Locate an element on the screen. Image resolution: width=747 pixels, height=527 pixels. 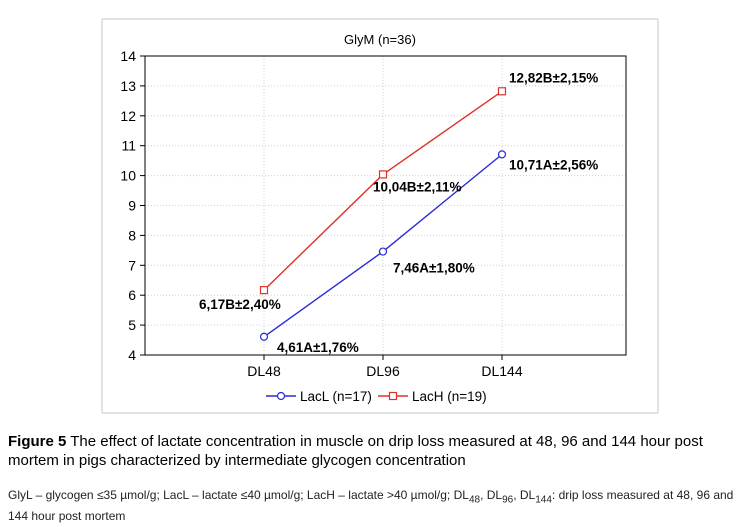
x-tick-label: DL48 is located at coordinates (264, 371).